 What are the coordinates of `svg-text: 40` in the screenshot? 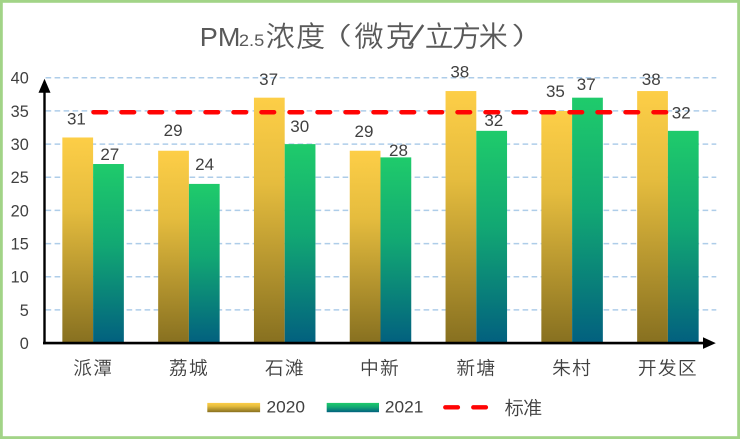 It's located at (20, 79).